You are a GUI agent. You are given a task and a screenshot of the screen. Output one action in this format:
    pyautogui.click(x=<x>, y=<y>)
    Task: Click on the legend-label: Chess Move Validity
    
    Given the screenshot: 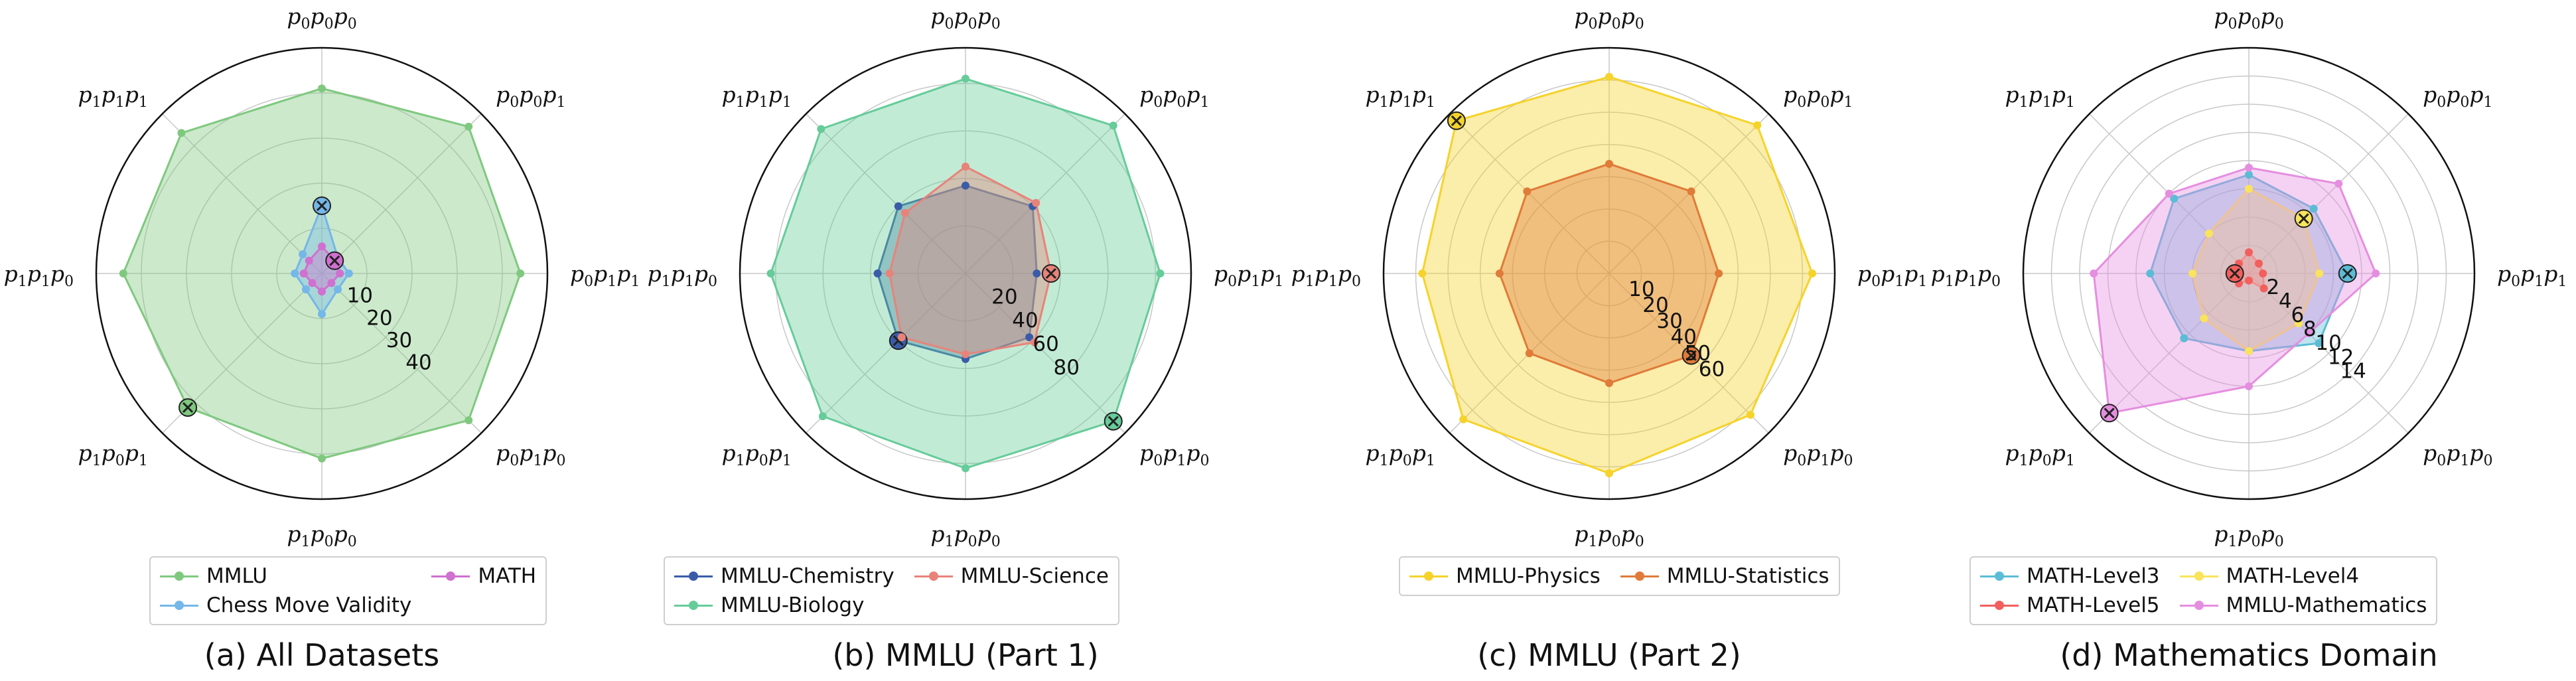 What is the action you would take?
    pyautogui.click(x=309, y=605)
    